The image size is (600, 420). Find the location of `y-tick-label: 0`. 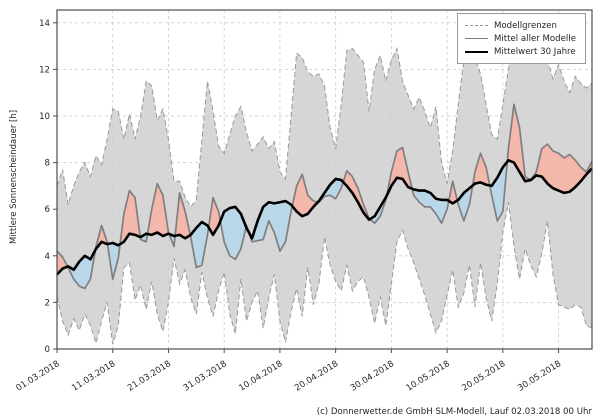

y-tick-label: 0 is located at coordinates (47, 350).